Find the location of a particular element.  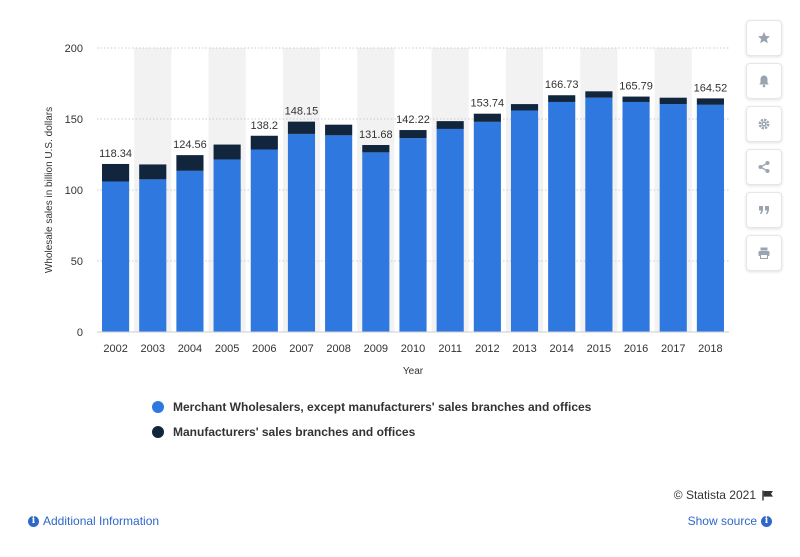

x-tick-label: 2002 is located at coordinates (115, 349).